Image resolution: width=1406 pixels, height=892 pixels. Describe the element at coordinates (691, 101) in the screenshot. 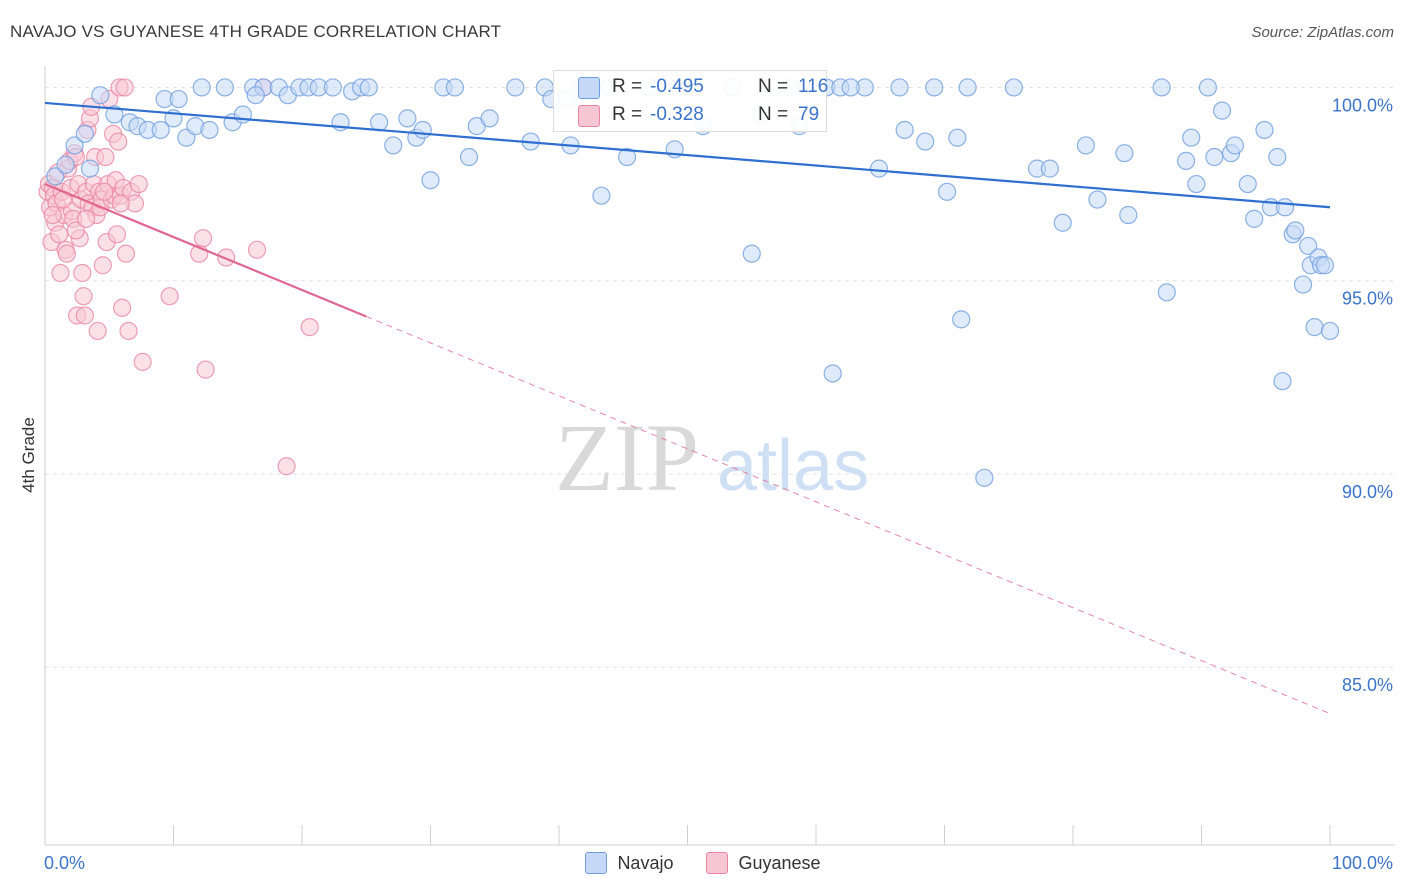

I see `stats-box: R = -0.495 N = 116 R = -0.328 N = 79` at that location.